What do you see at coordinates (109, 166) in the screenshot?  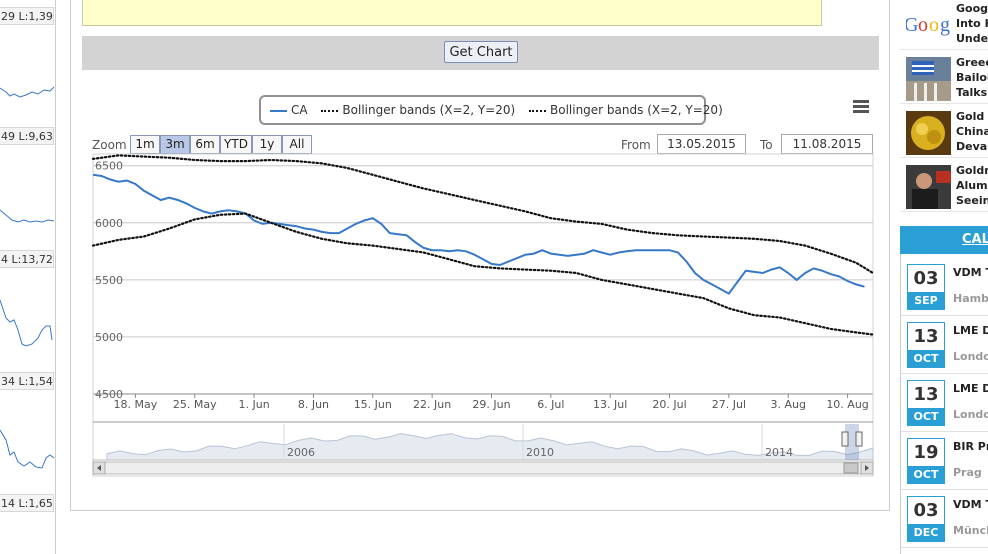 I see `y-tick-label: 6500` at bounding box center [109, 166].